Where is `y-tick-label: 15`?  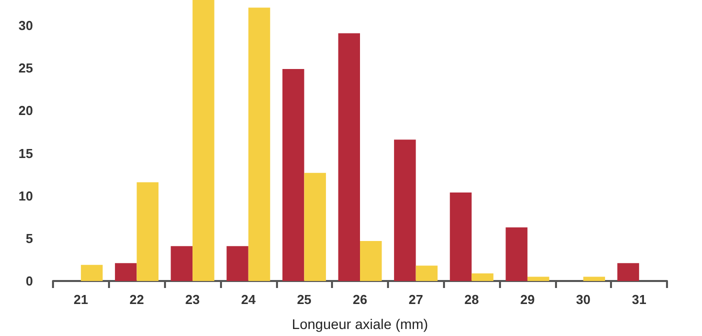
y-tick-label: 15 is located at coordinates (25, 153).